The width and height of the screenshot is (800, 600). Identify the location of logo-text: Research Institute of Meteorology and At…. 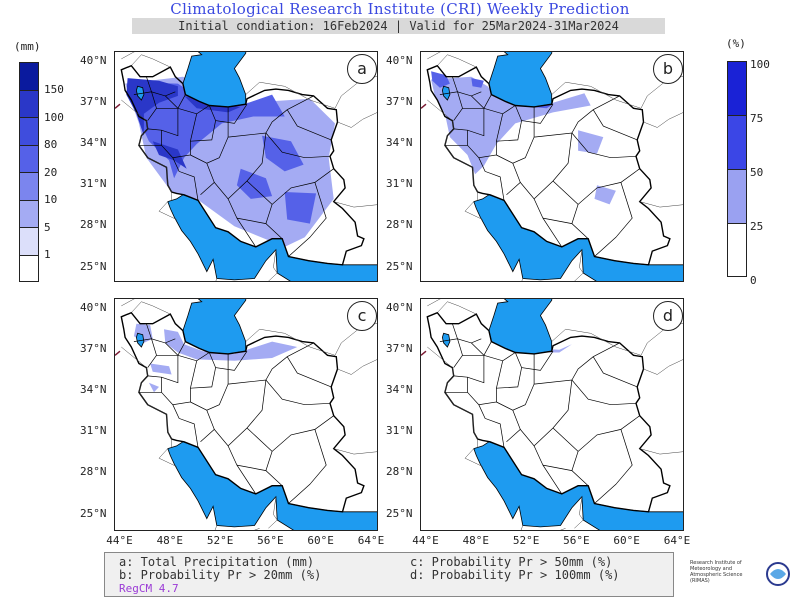
(716, 572).